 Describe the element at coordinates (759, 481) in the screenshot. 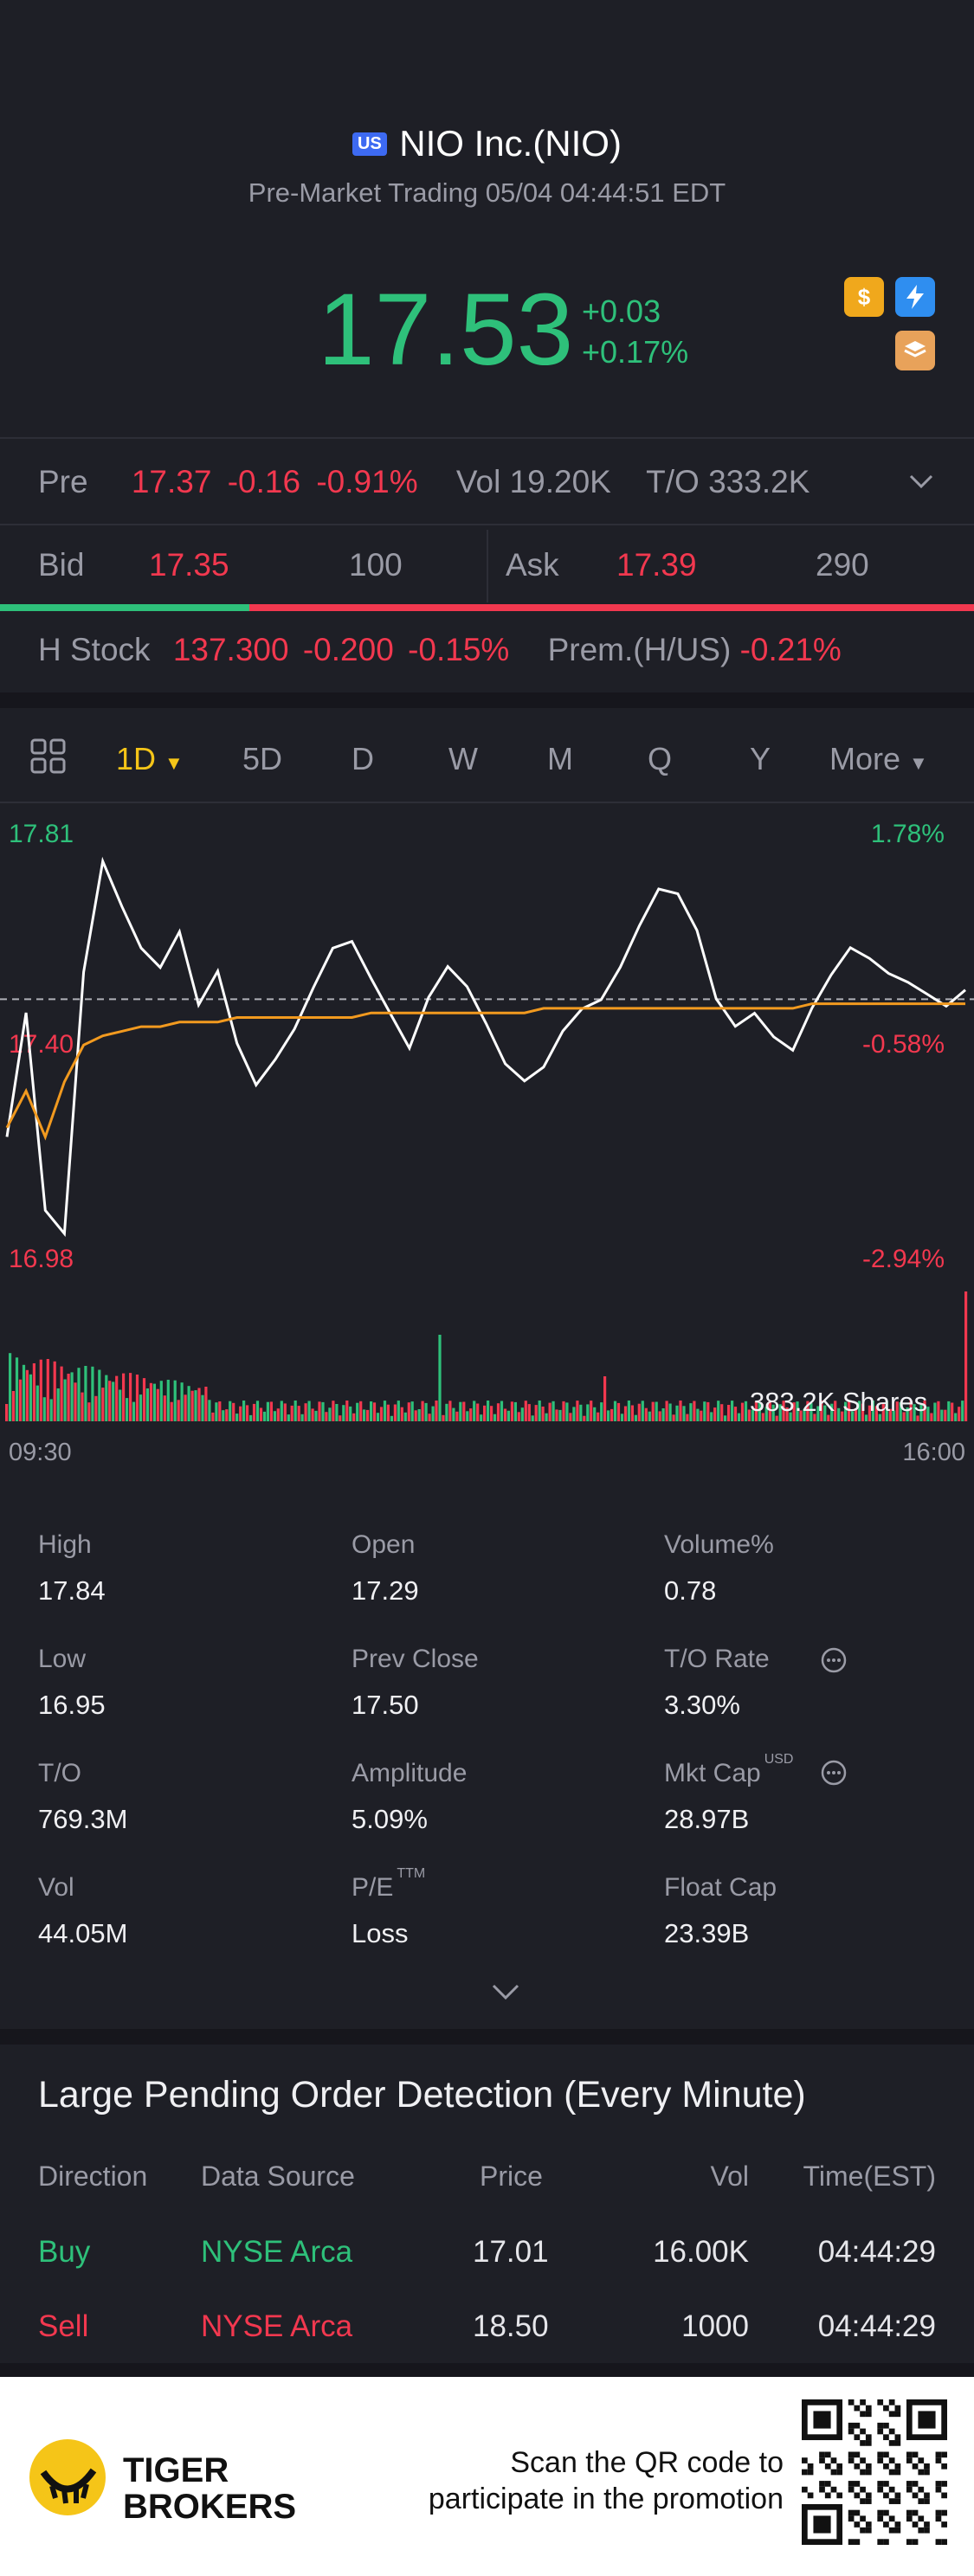

I see `pre-to-value: 333.2K` at that location.